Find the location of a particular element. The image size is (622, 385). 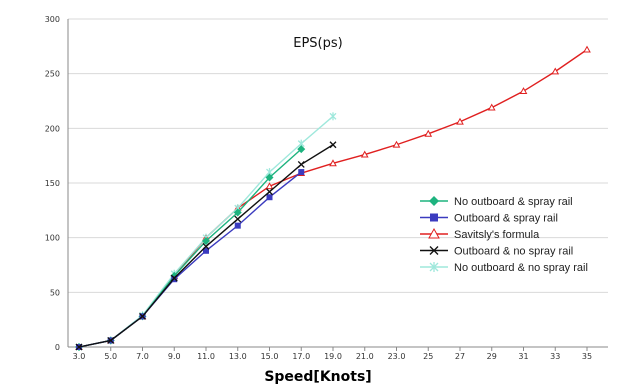

legend-item: Outboard & spray rail is located at coordinates (489, 219).